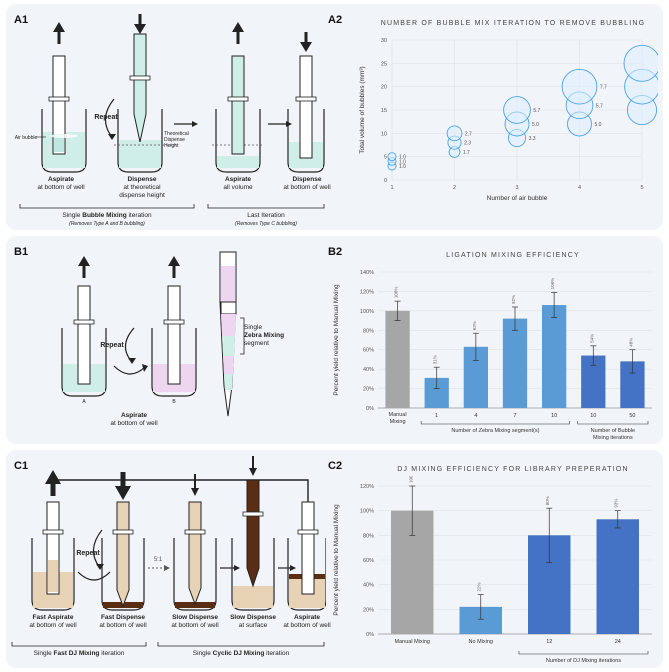  What do you see at coordinates (467, 144) in the screenshot?
I see `bubble-label: 2.3` at bounding box center [467, 144].